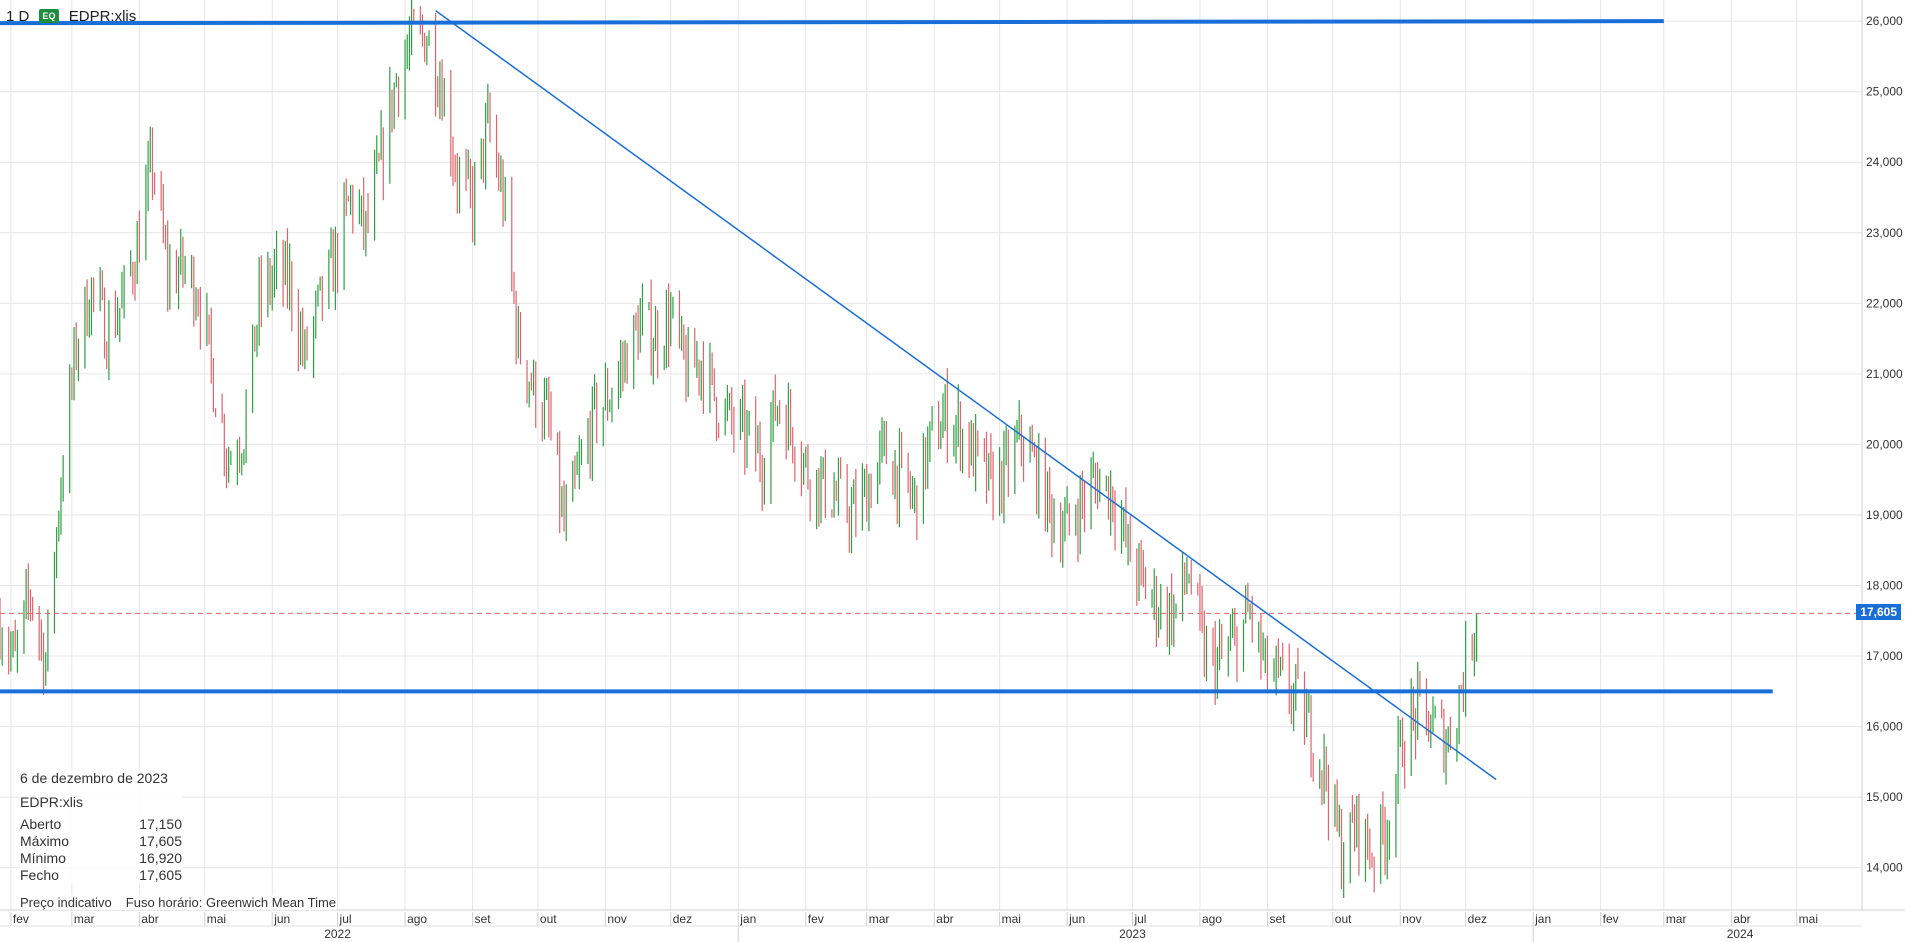 The image size is (1905, 942). I want to click on y-tick-label: 25,000, so click(1884, 92).